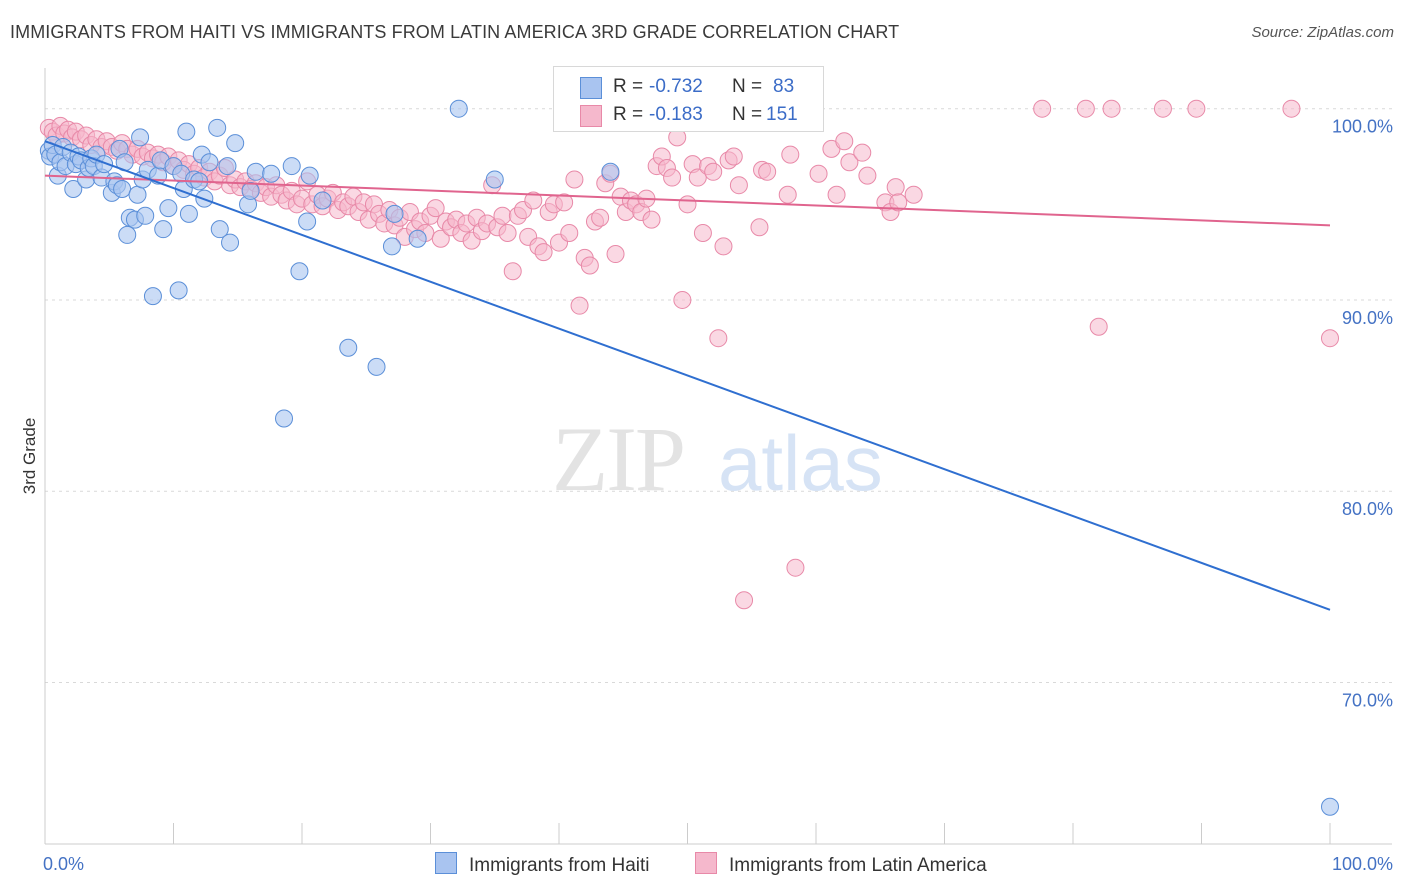  I want to click on y-tick-label: 100.0%, so click(1362, 127).